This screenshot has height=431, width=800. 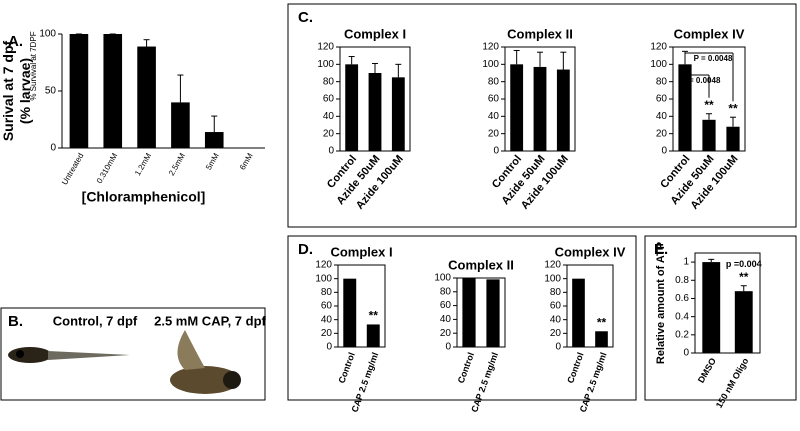 What do you see at coordinates (144, 197) in the screenshot?
I see `x-axis-label: [Chloramphenicol]` at bounding box center [144, 197].